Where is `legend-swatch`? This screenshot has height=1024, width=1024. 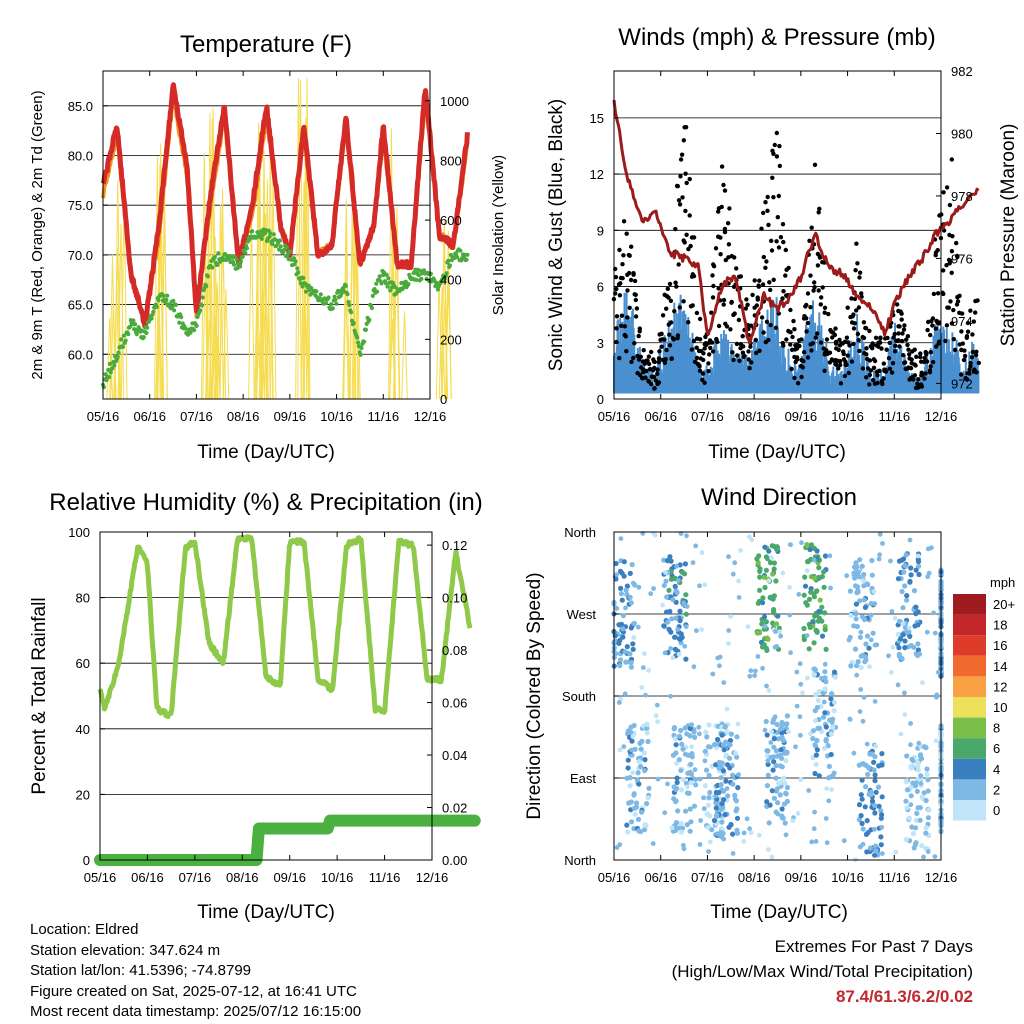 legend-swatch is located at coordinates (969, 625).